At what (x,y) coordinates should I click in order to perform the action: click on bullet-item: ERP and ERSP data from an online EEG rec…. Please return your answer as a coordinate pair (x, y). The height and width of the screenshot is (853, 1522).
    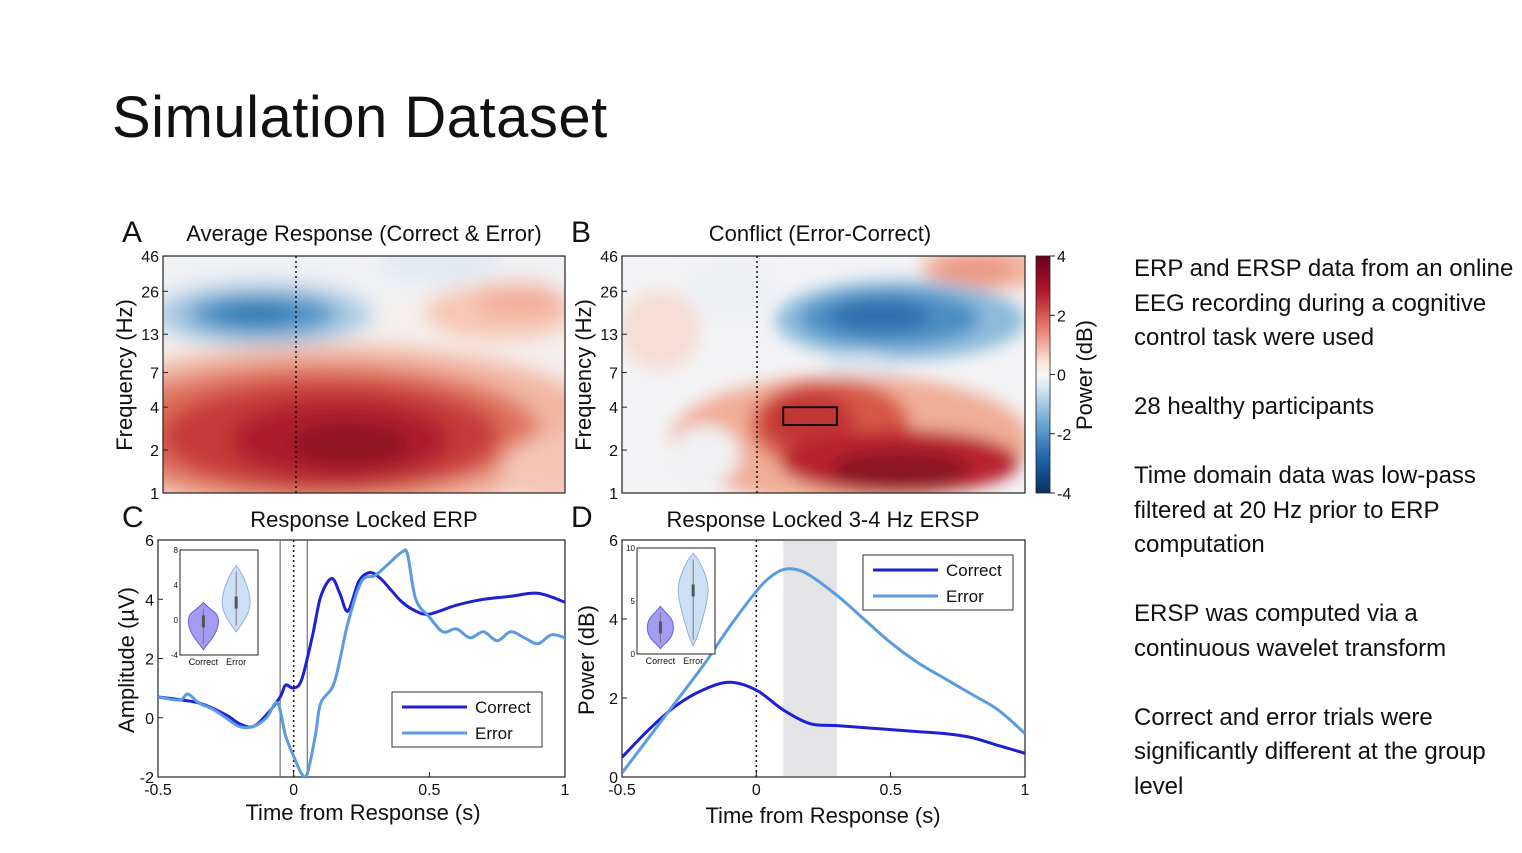
    Looking at the image, I should click on (1324, 303).